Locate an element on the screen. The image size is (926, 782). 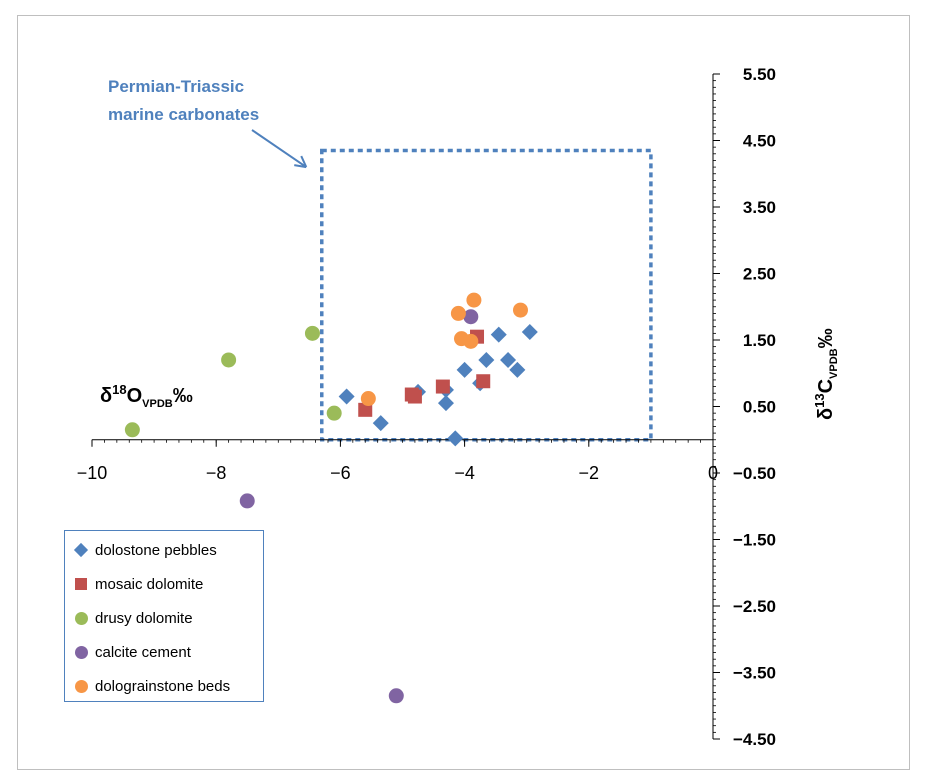
annotation-arrow is located at coordinates (279, 149).